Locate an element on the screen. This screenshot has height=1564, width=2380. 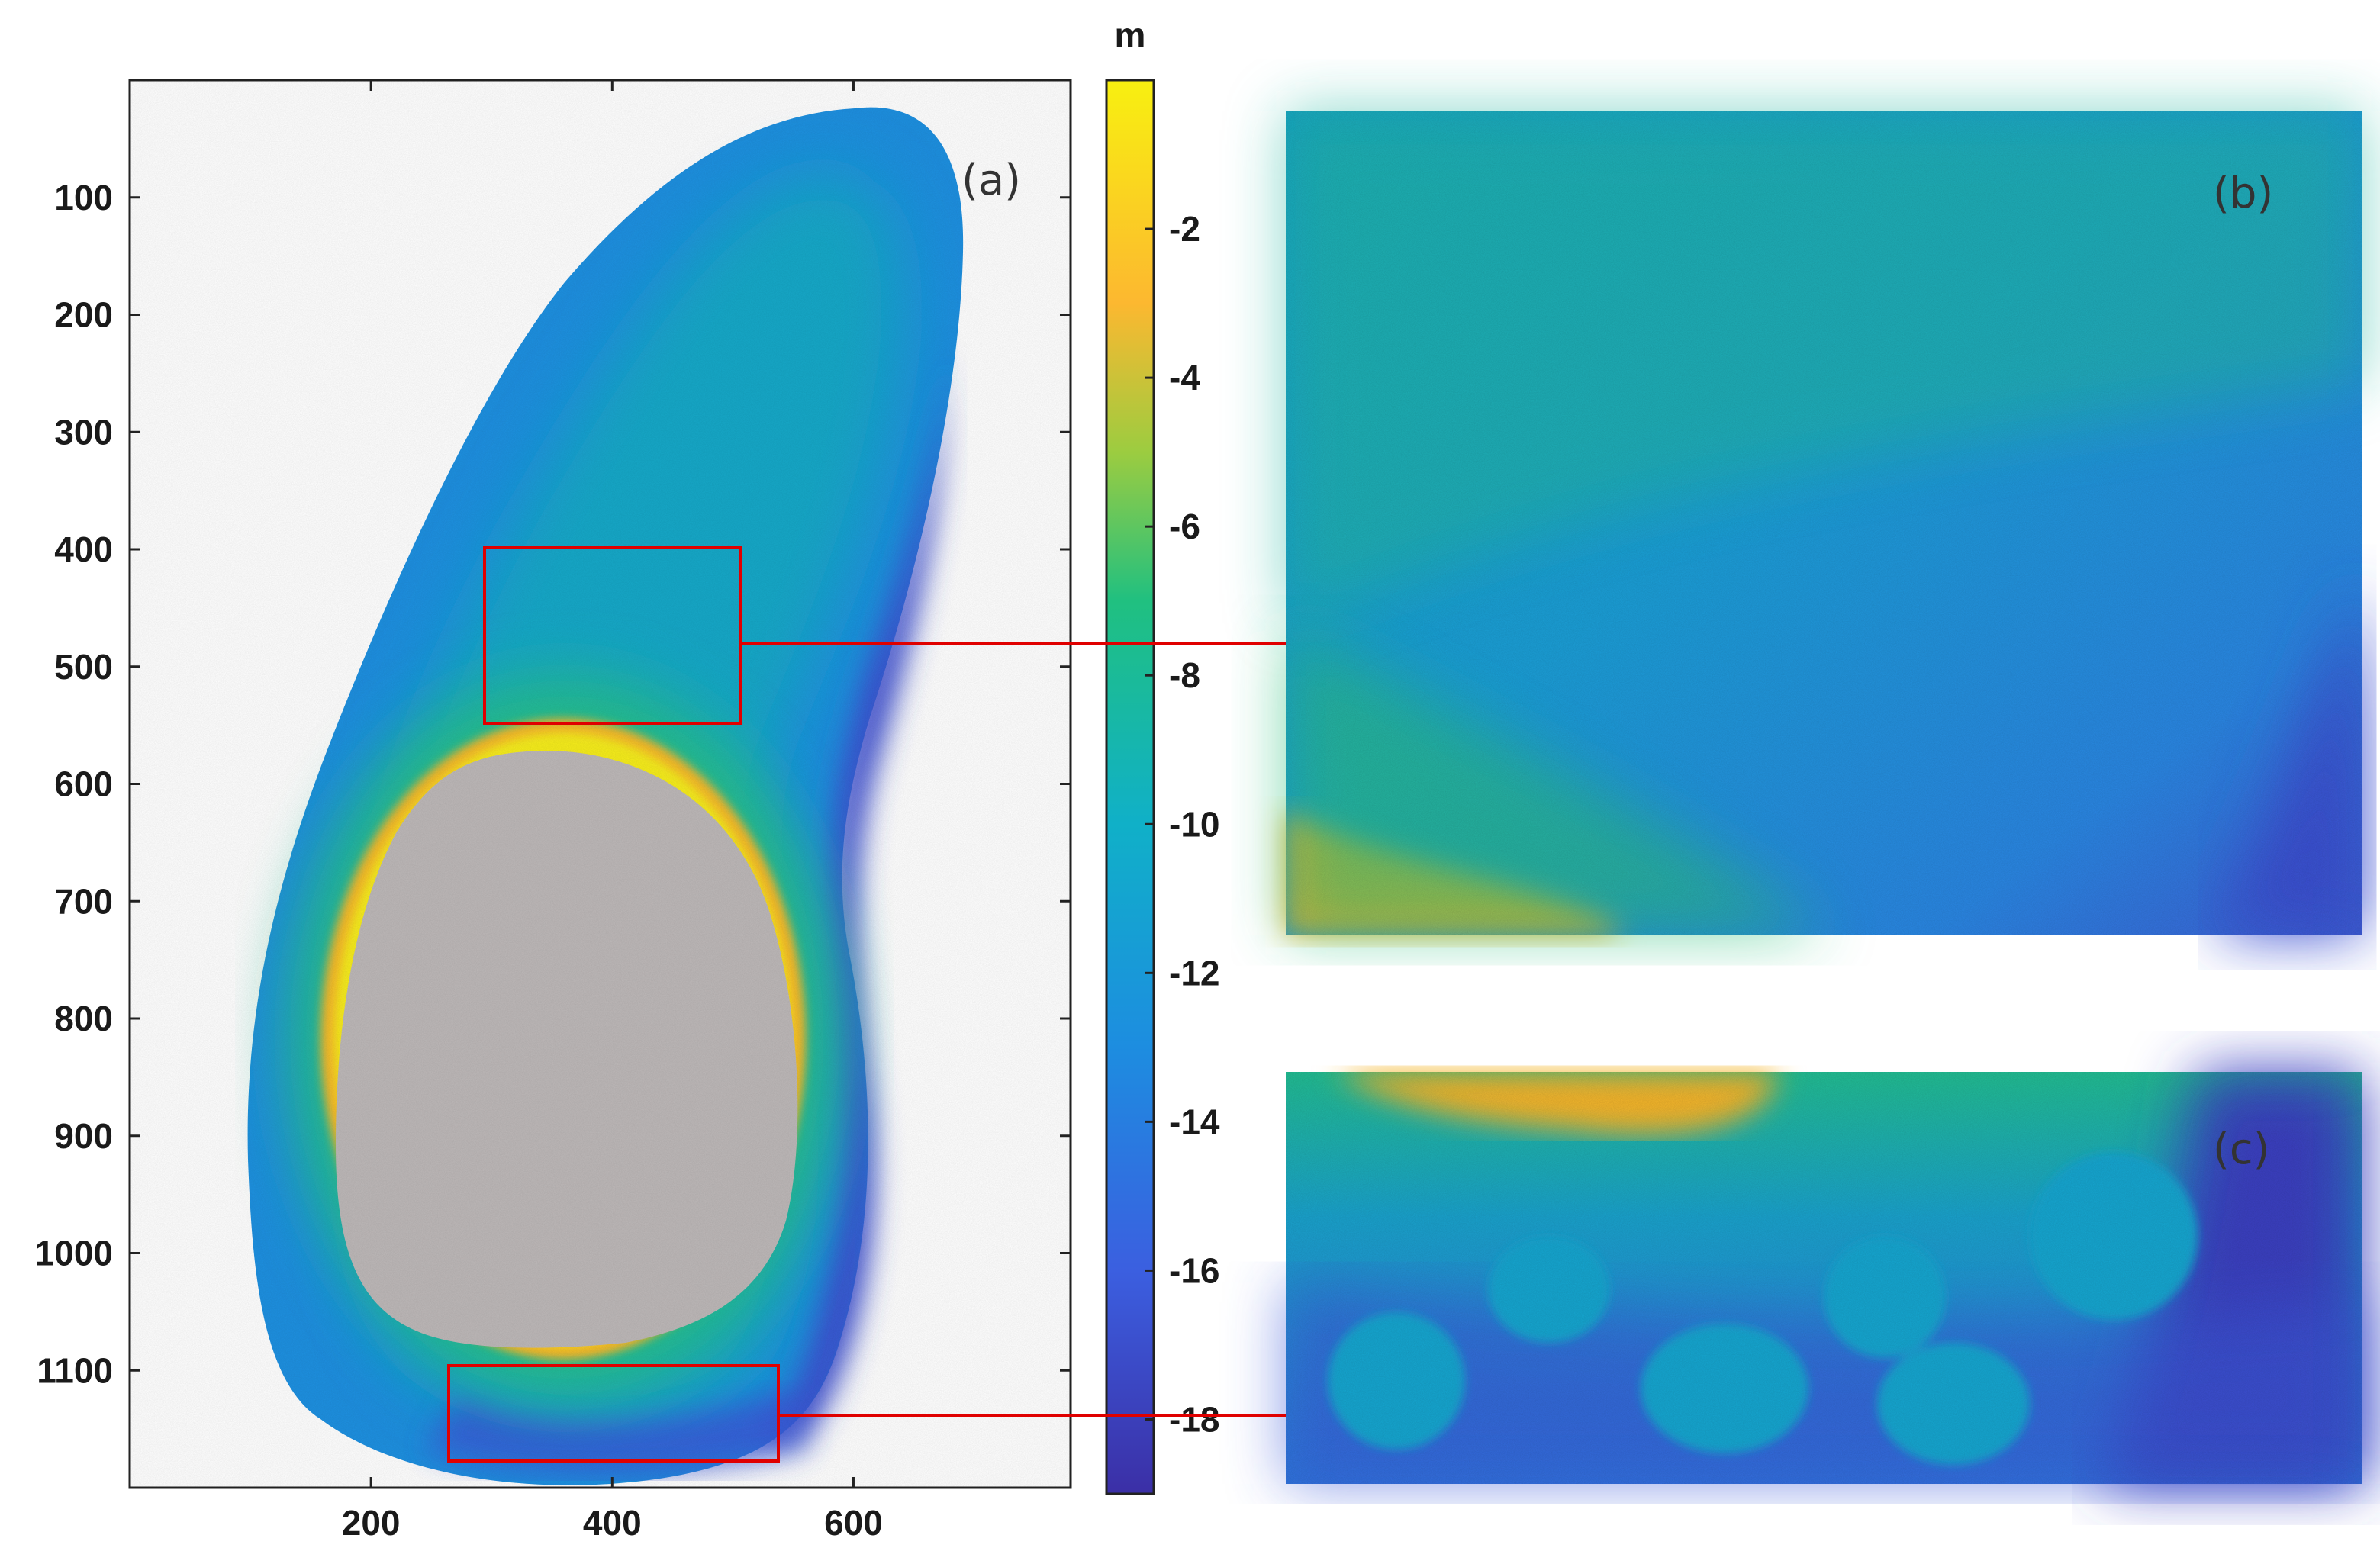
colorbar-tick-label: -2 is located at coordinates (1184, 229).